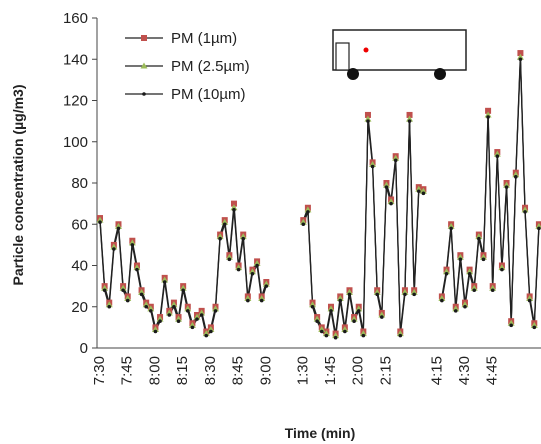  What do you see at coordinates (75, 18) in the screenshot?
I see `y-tick-label: 160` at bounding box center [75, 18].